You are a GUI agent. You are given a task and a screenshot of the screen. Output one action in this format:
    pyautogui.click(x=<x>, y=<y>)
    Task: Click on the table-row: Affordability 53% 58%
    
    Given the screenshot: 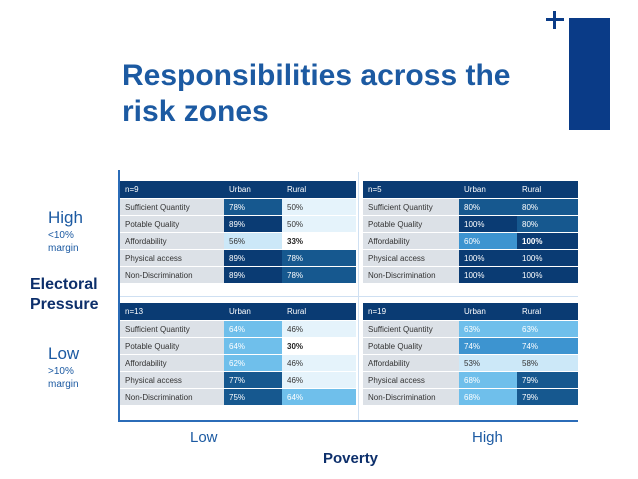 What is the action you would take?
    pyautogui.click(x=470, y=363)
    